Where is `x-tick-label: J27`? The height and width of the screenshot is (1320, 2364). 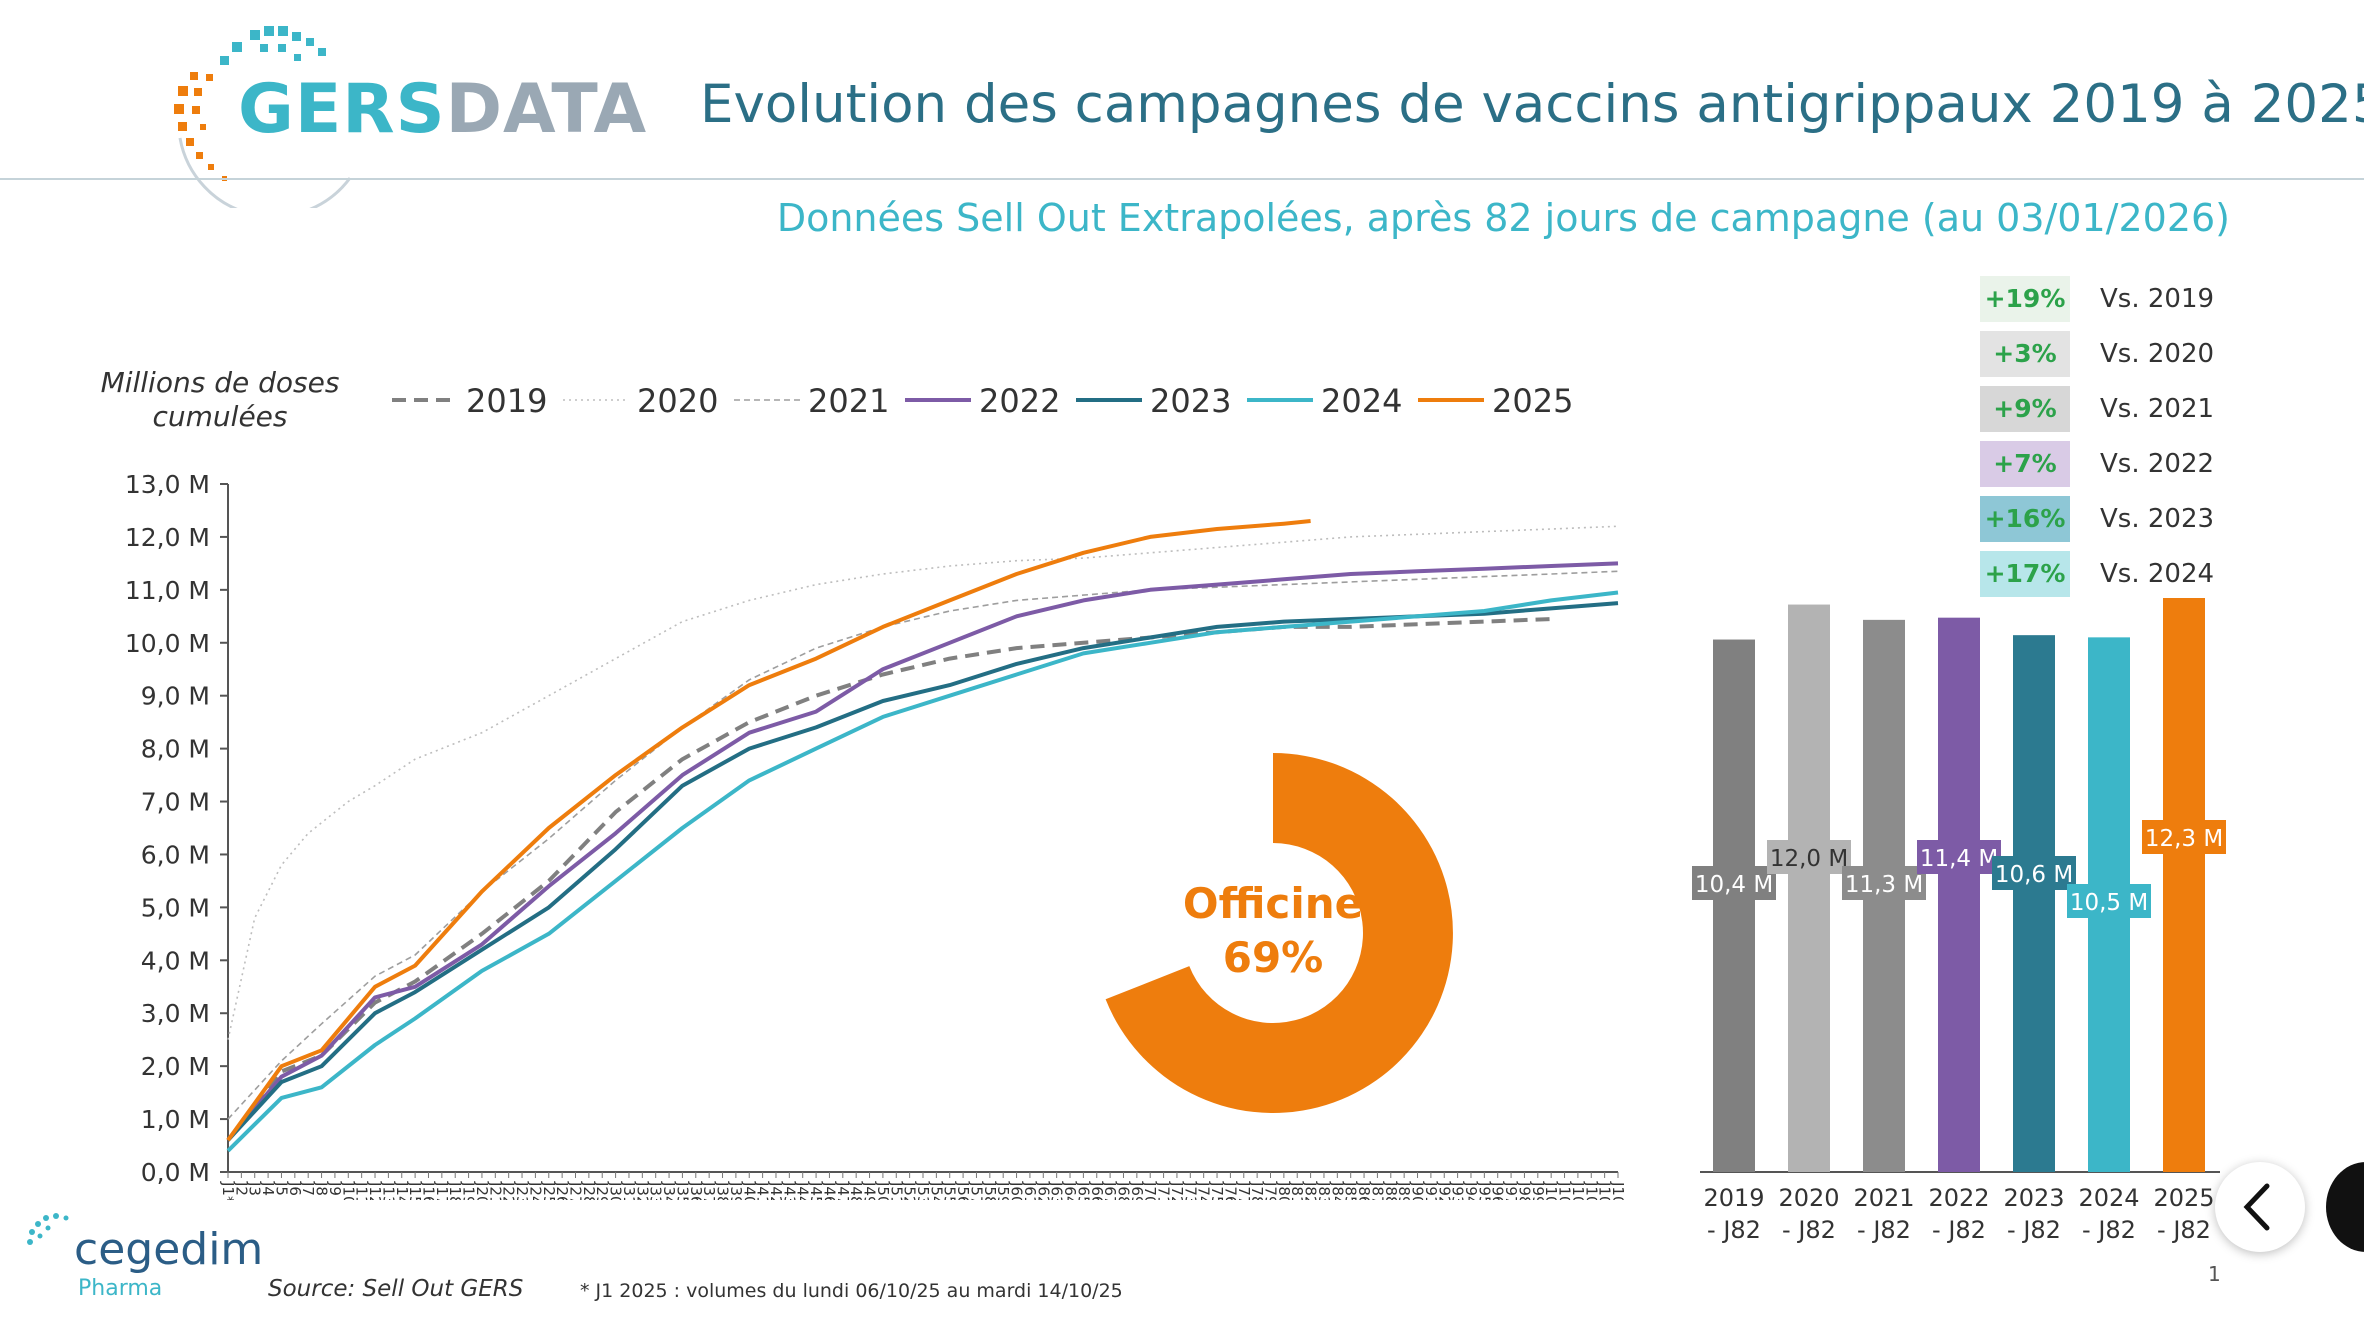 x-tick-label: J27 is located at coordinates (576, 1190).